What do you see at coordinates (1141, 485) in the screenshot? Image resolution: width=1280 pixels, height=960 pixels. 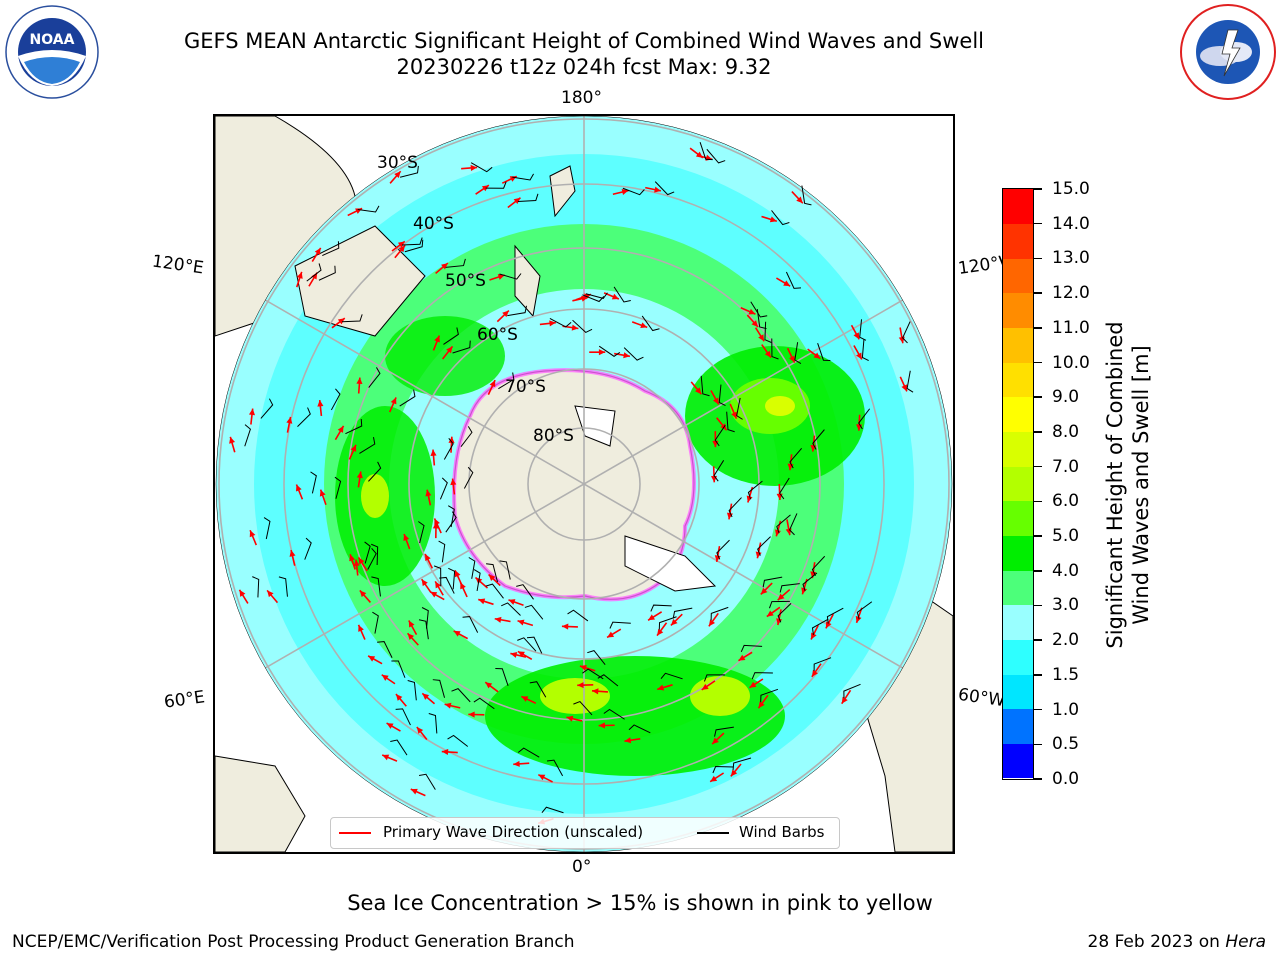 I see `colorbar-title-line2: Wind Waves and Swell [m]` at bounding box center [1141, 485].